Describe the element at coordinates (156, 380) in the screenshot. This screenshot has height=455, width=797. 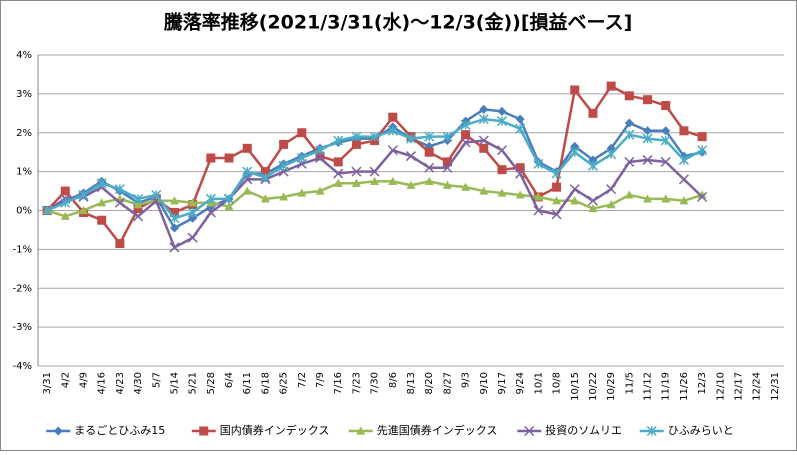
I see `x-tick-label: 5/7` at that location.